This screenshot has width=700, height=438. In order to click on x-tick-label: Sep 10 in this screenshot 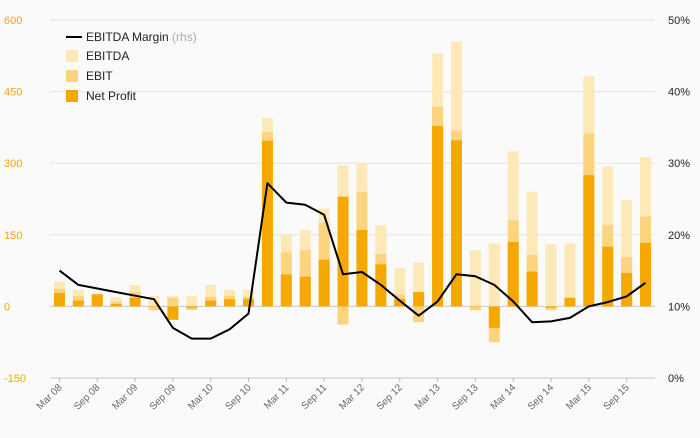, I will do `click(238, 397)`.